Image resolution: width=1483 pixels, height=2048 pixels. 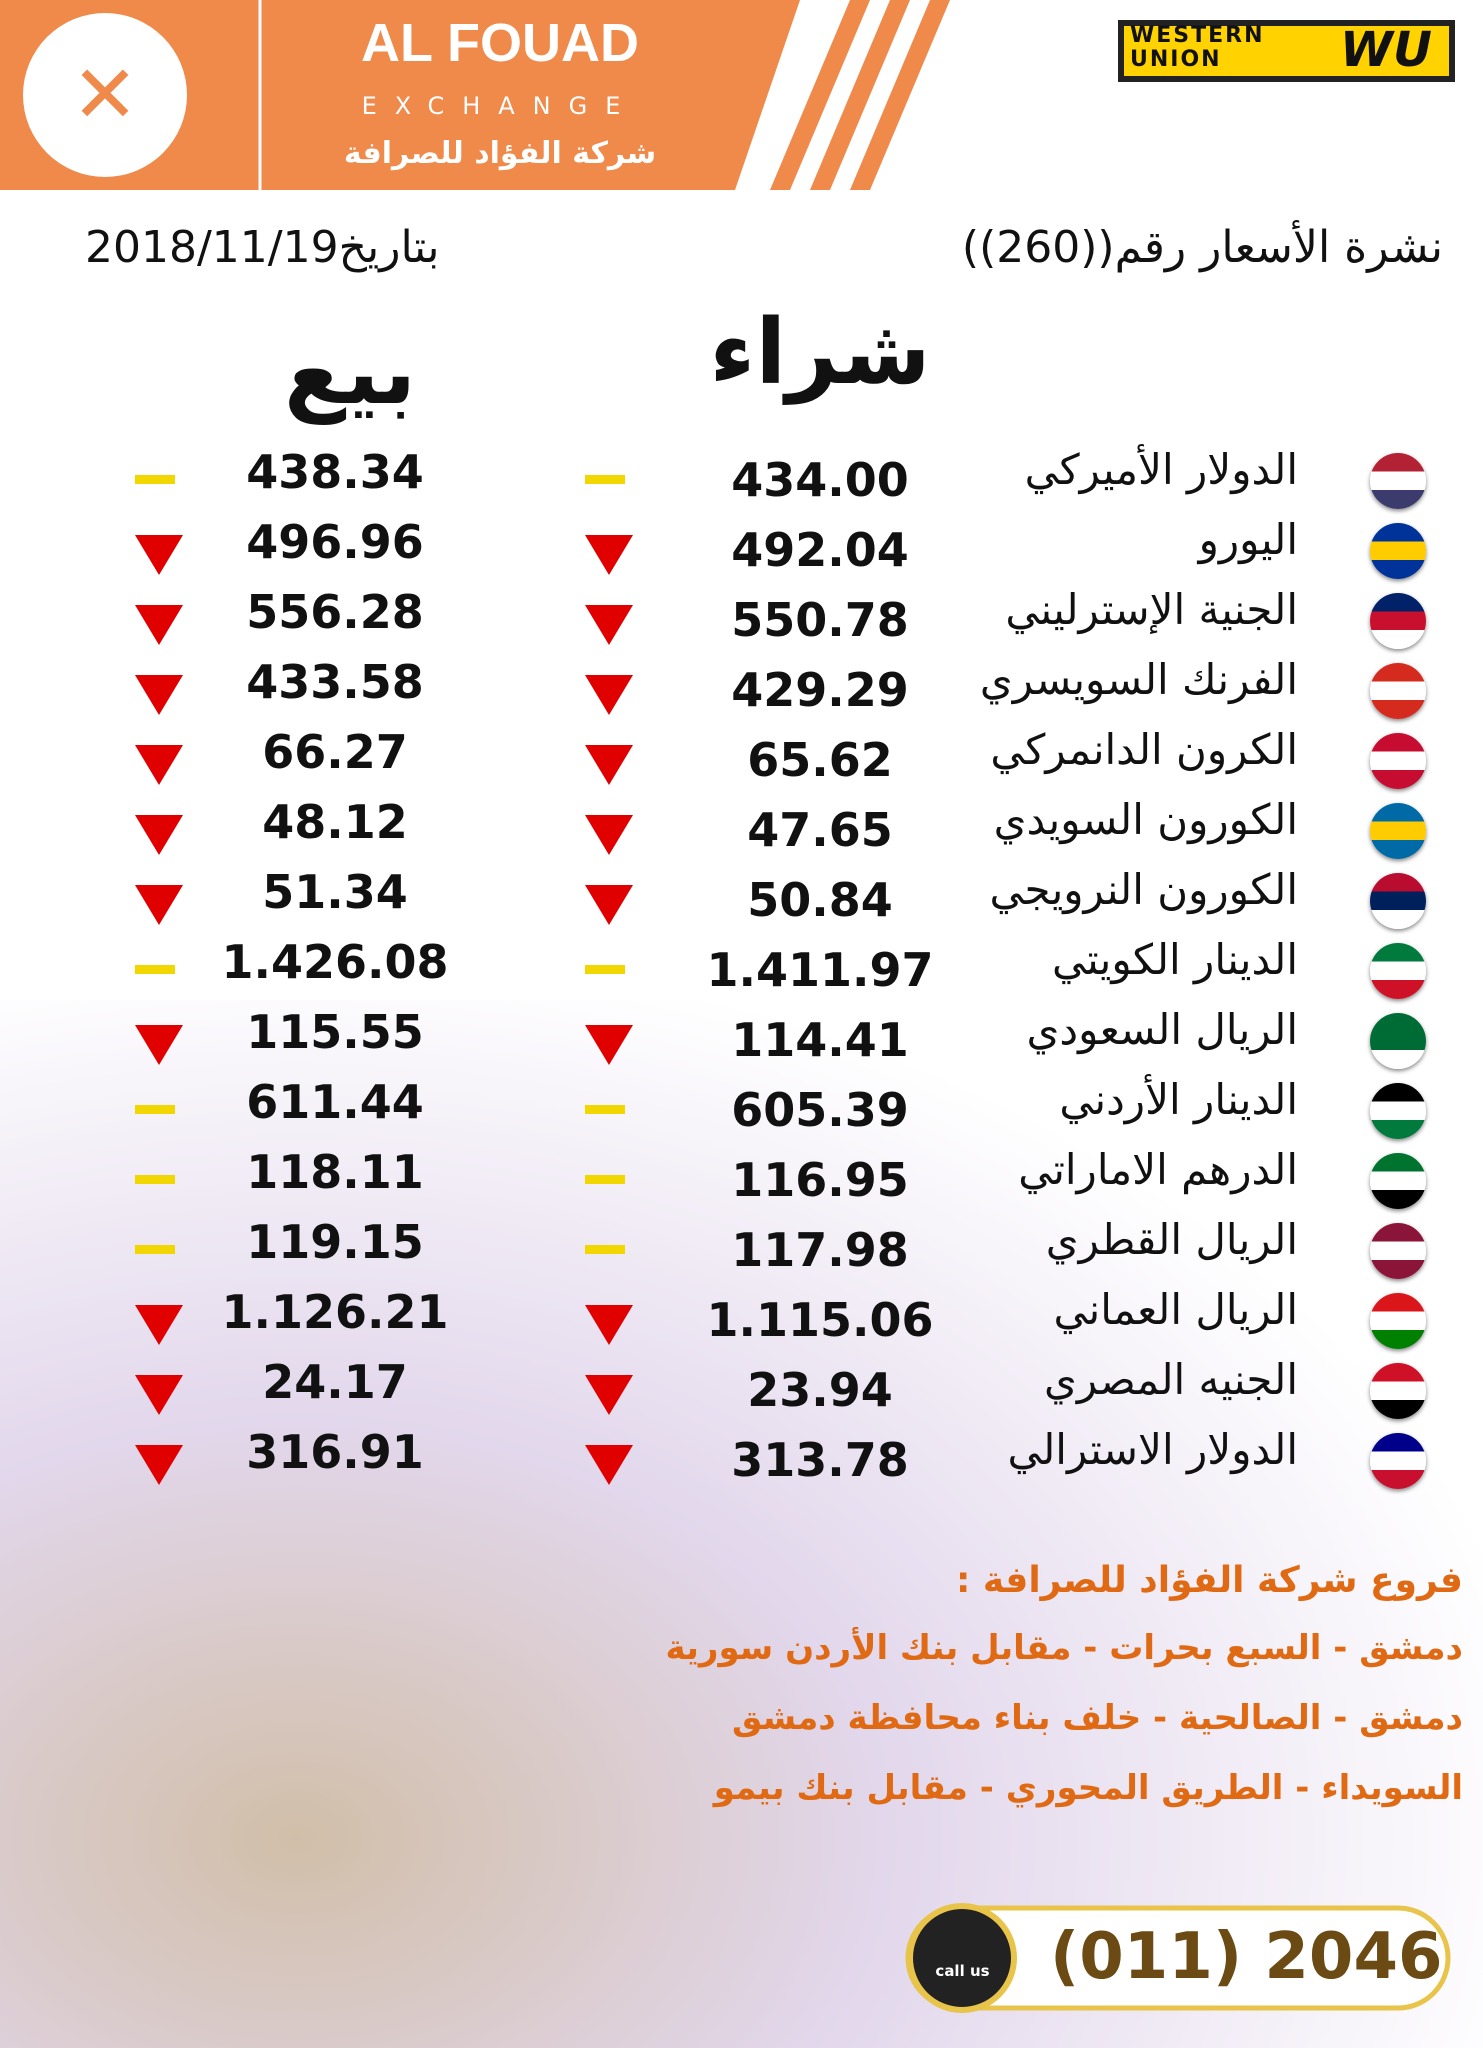 What do you see at coordinates (335, 1102) in the screenshot?
I see `sell-rate: 611.44` at bounding box center [335, 1102].